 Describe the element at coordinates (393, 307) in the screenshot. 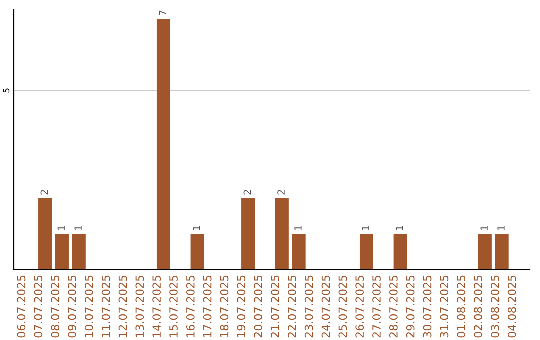

I see `x-tick-label: 28.07.2025` at that location.